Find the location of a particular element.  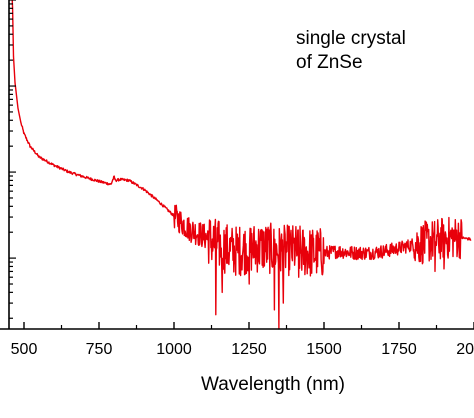

x-axis-label: Wavelength (nm) is located at coordinates (273, 384).